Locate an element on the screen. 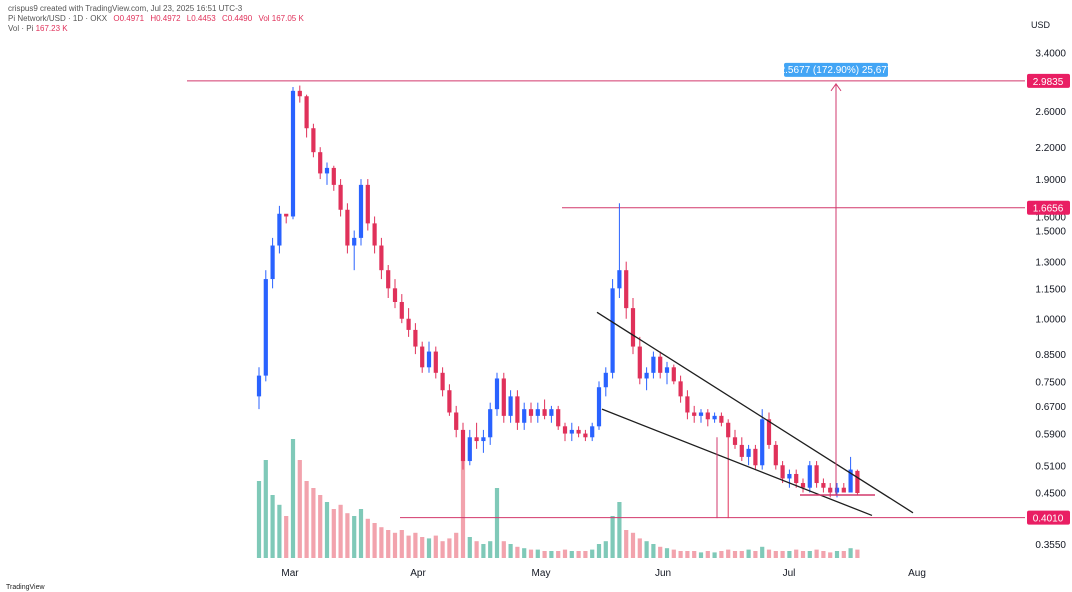  y-axis-tick: 1.9000 is located at coordinates (1050, 180).